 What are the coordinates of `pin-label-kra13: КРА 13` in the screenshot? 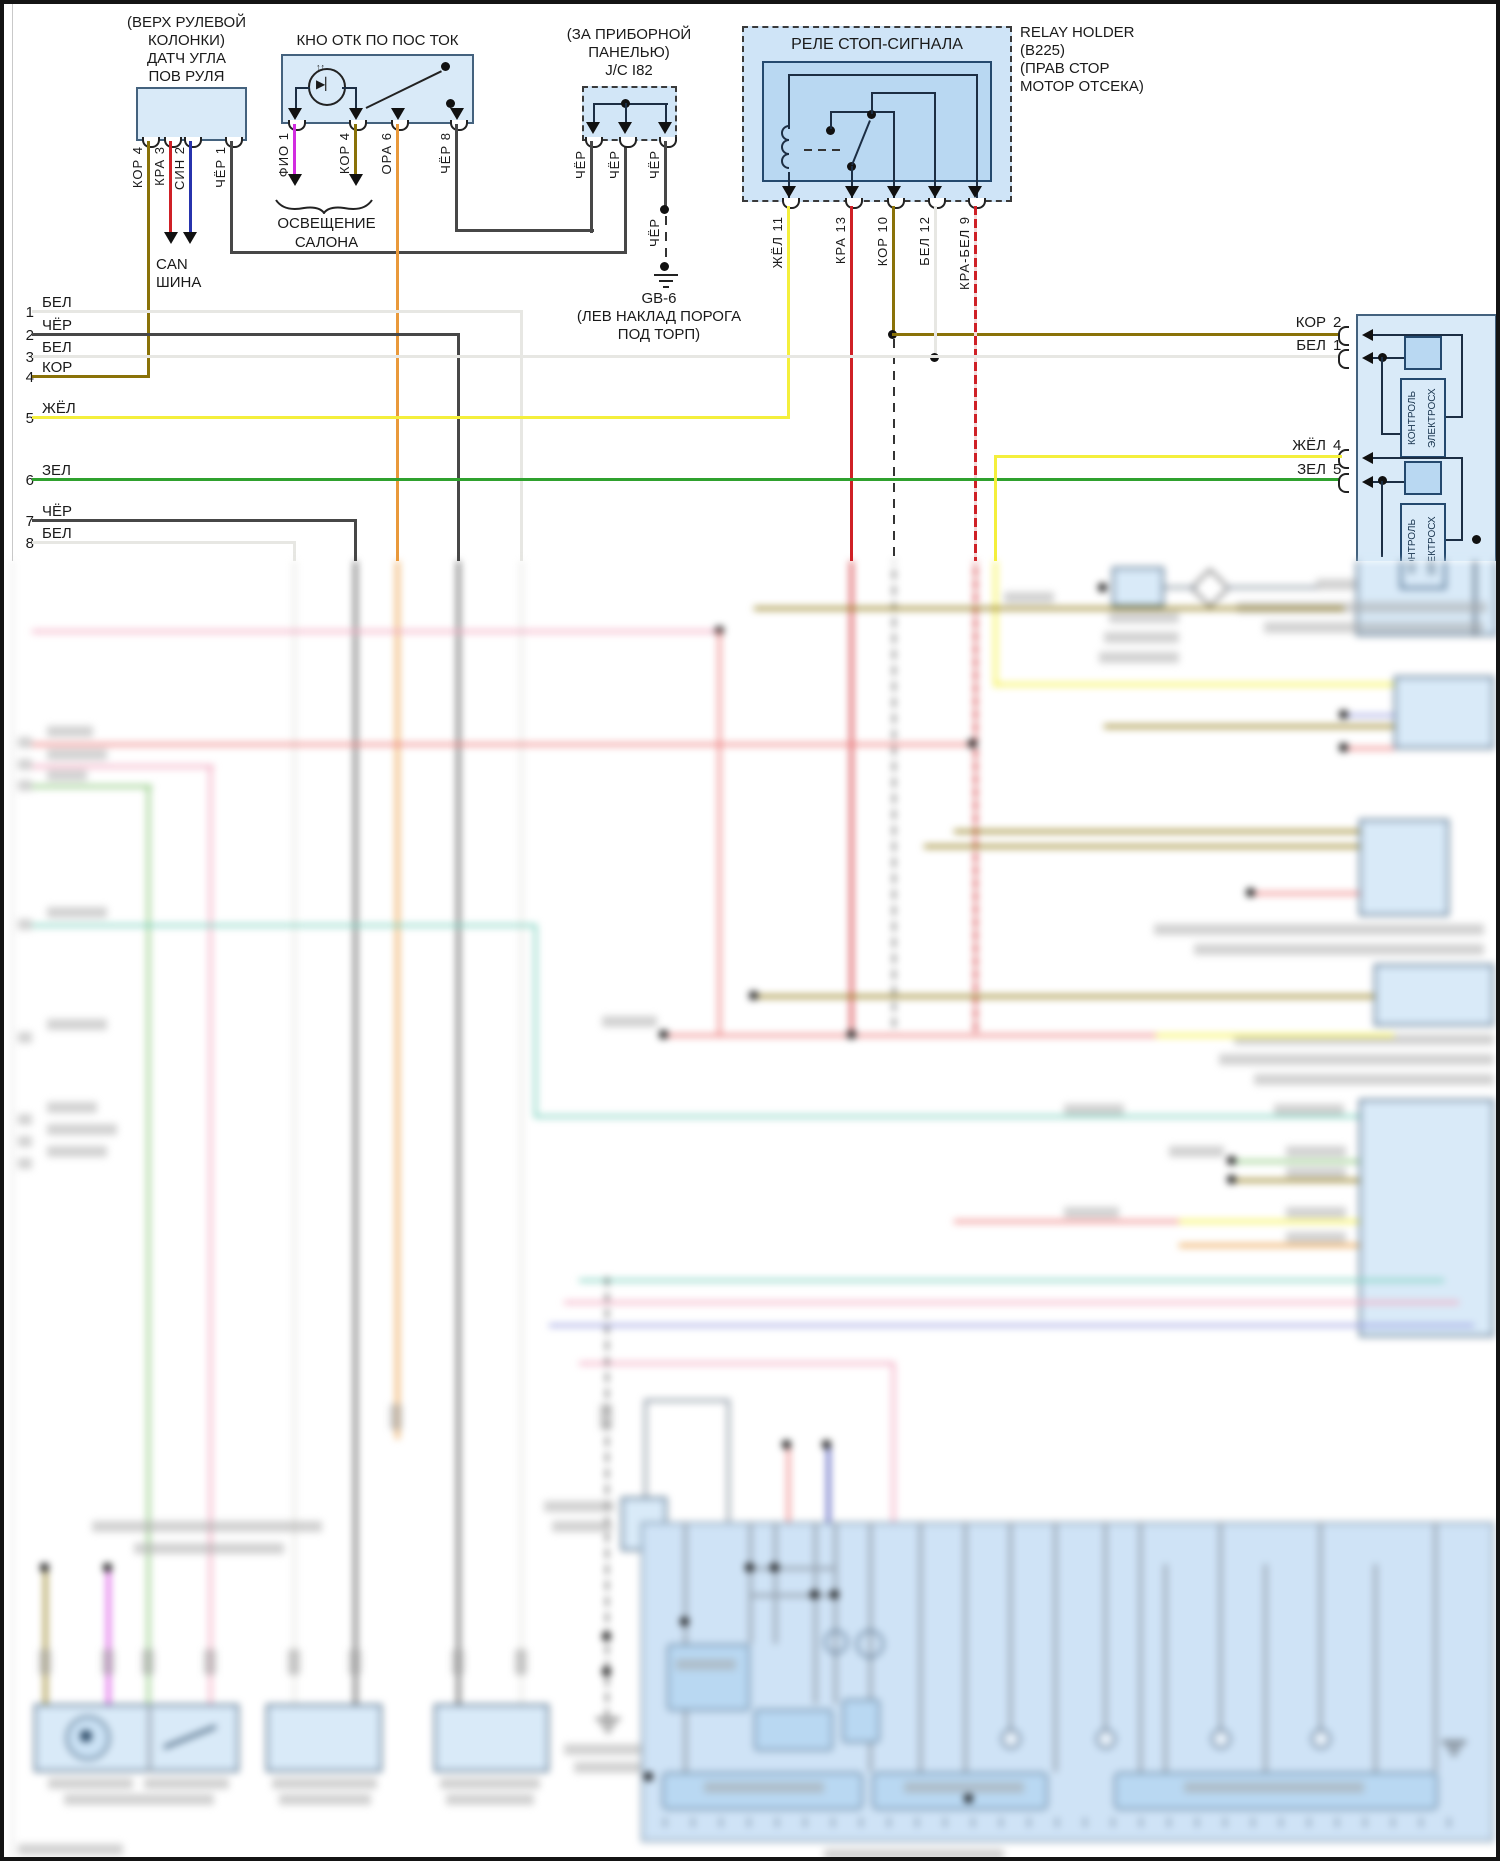 It's located at (840, 240).